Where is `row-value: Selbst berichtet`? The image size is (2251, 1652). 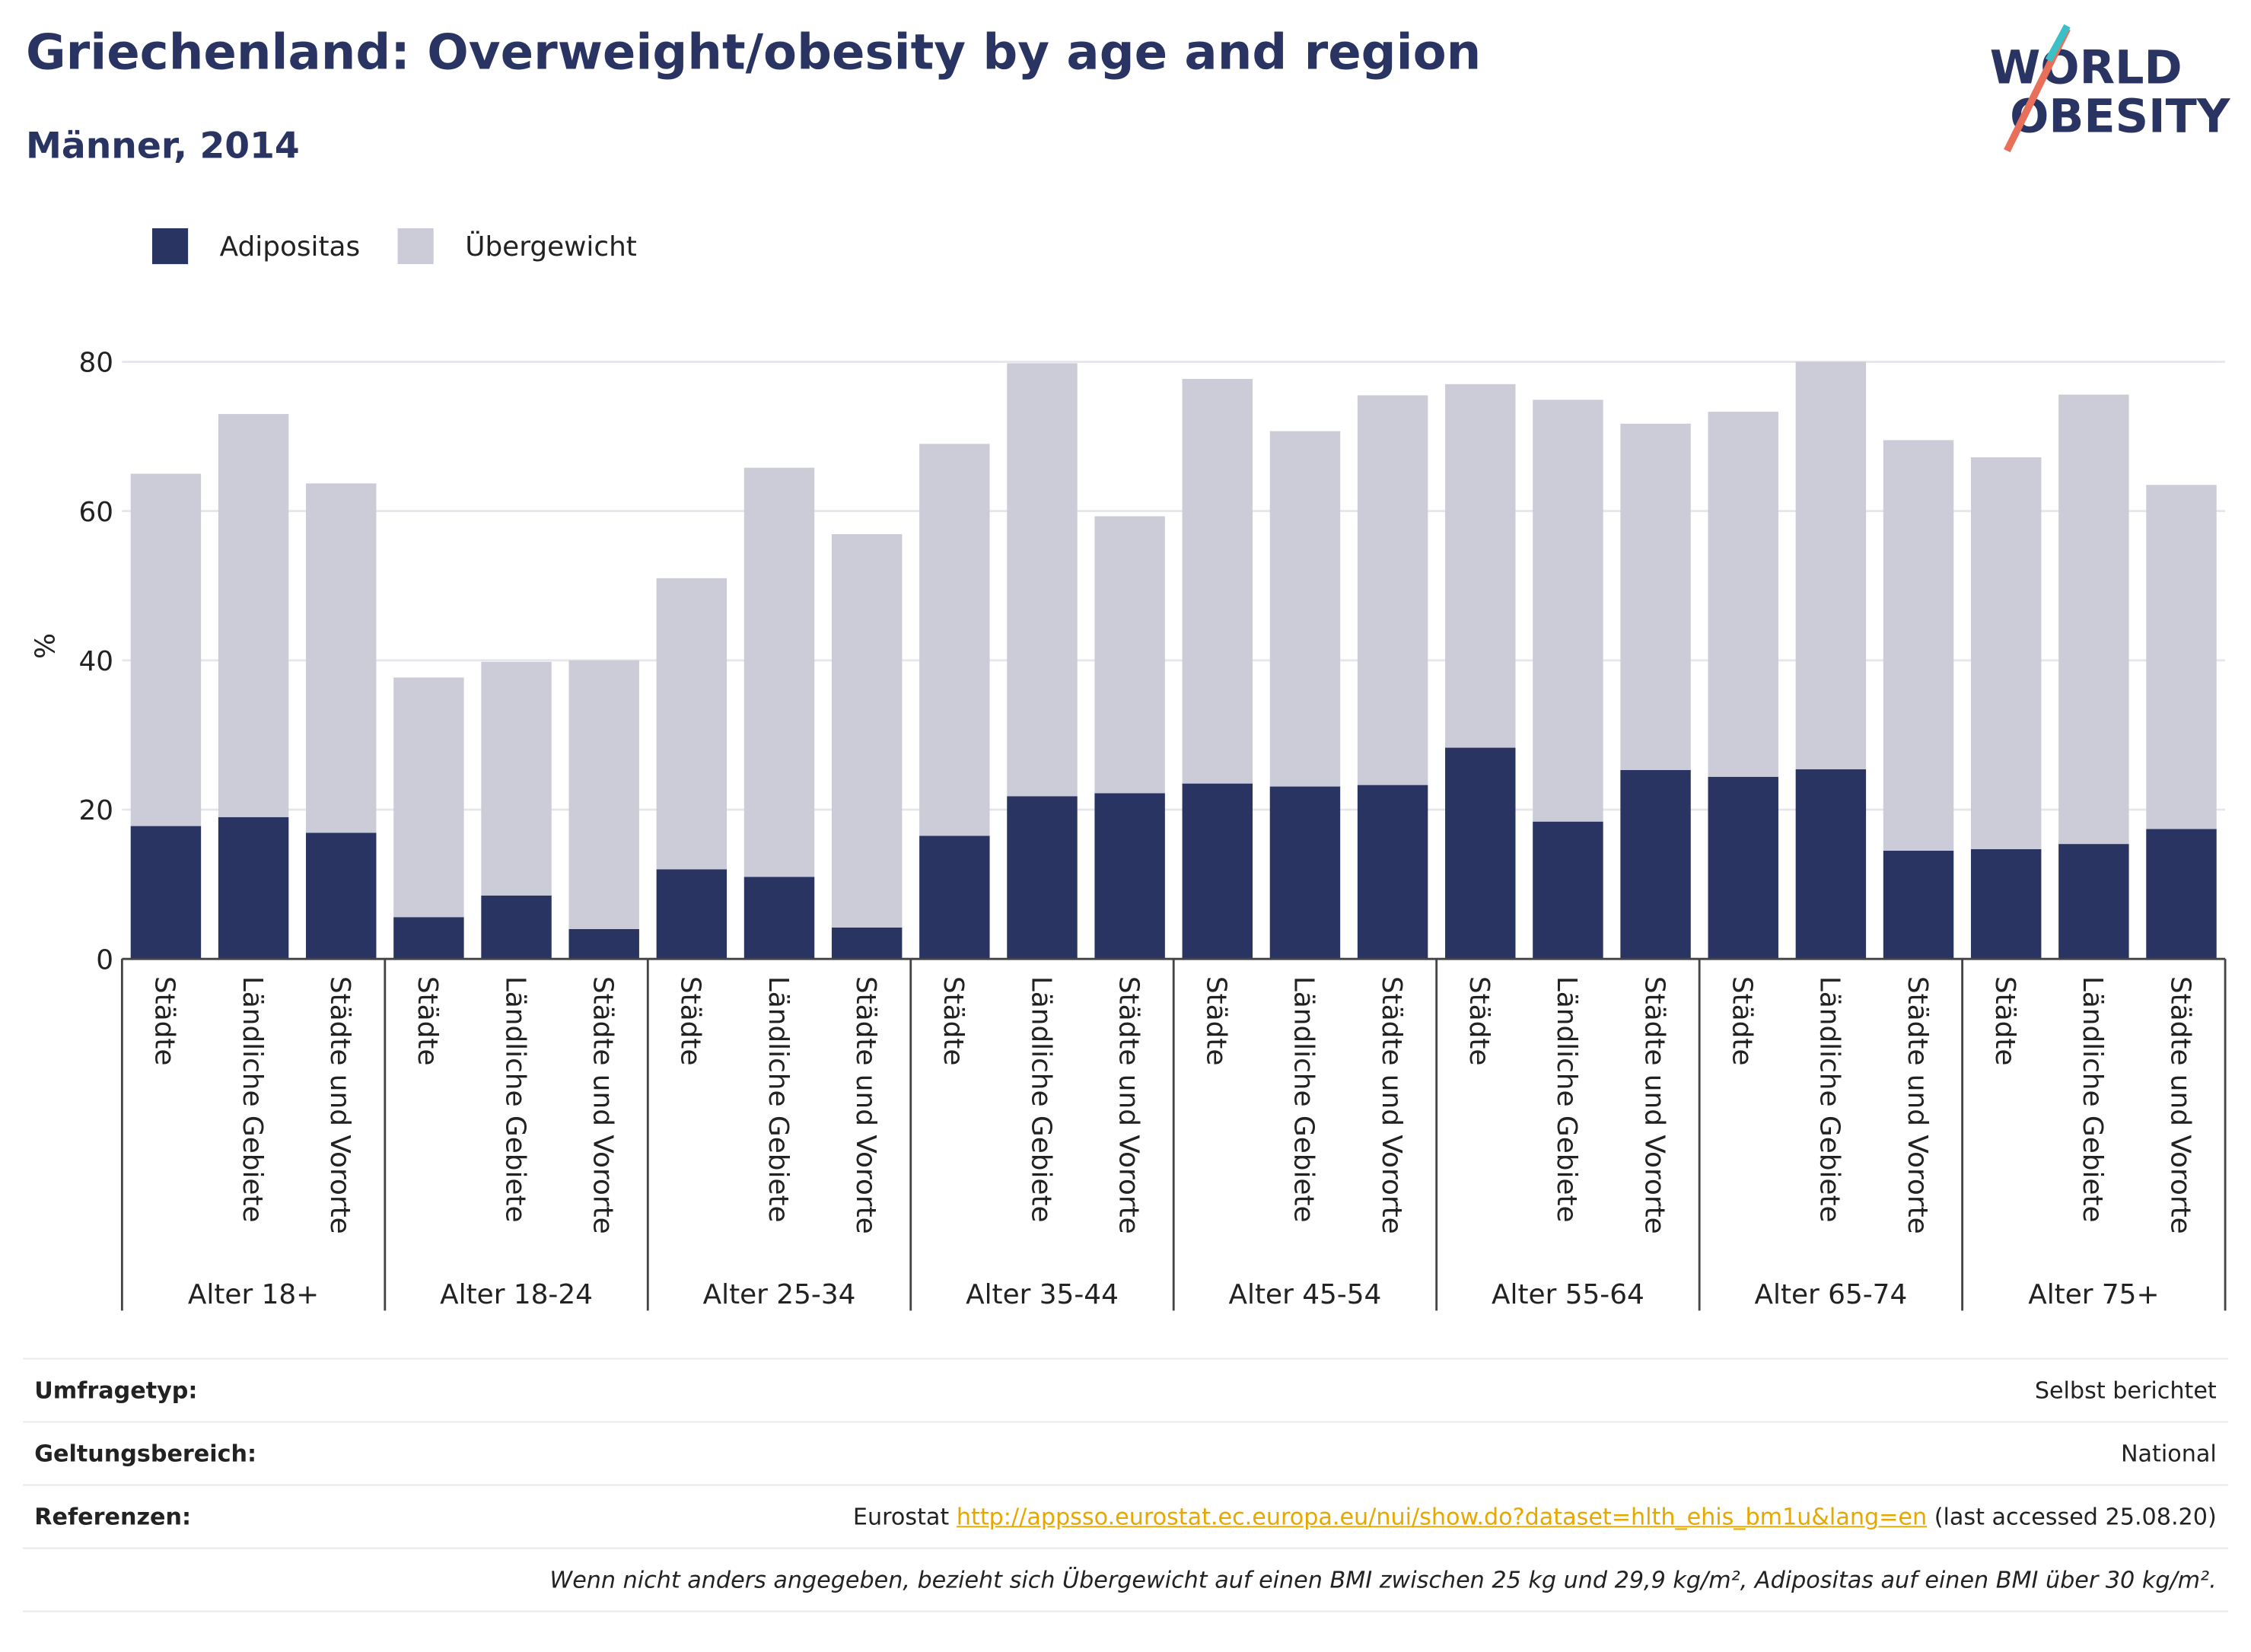 row-value: Selbst berichtet is located at coordinates (2125, 1390).